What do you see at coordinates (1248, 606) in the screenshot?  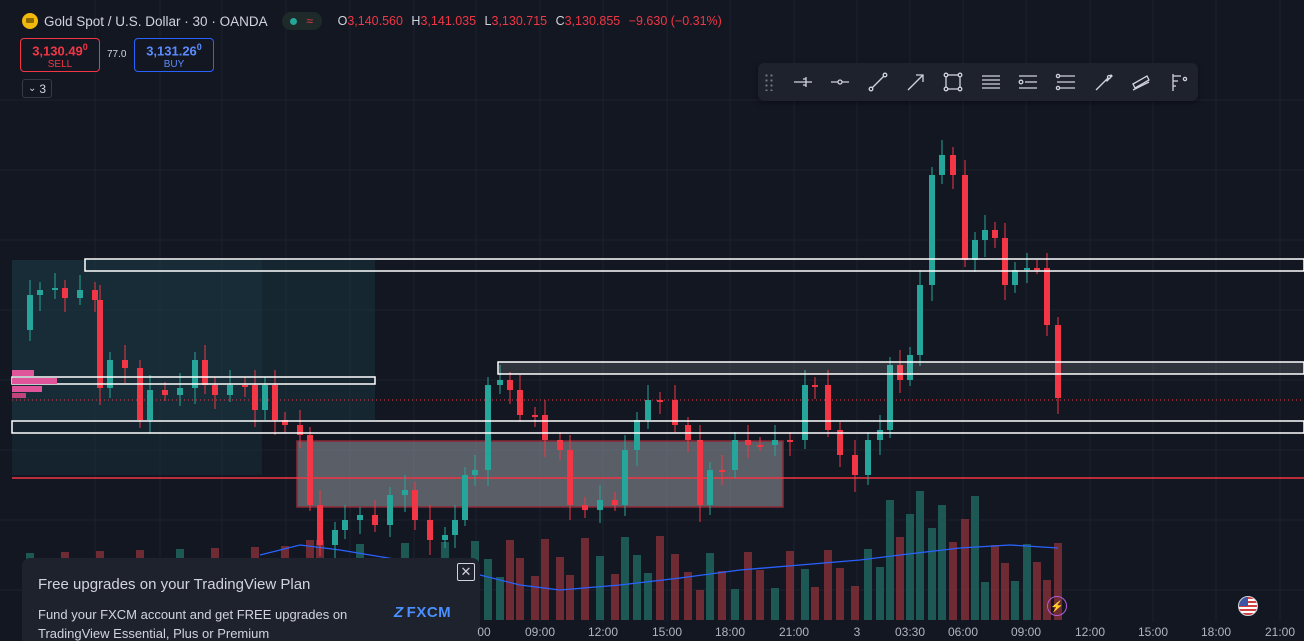 I see `us-flag-event-icon` at bounding box center [1248, 606].